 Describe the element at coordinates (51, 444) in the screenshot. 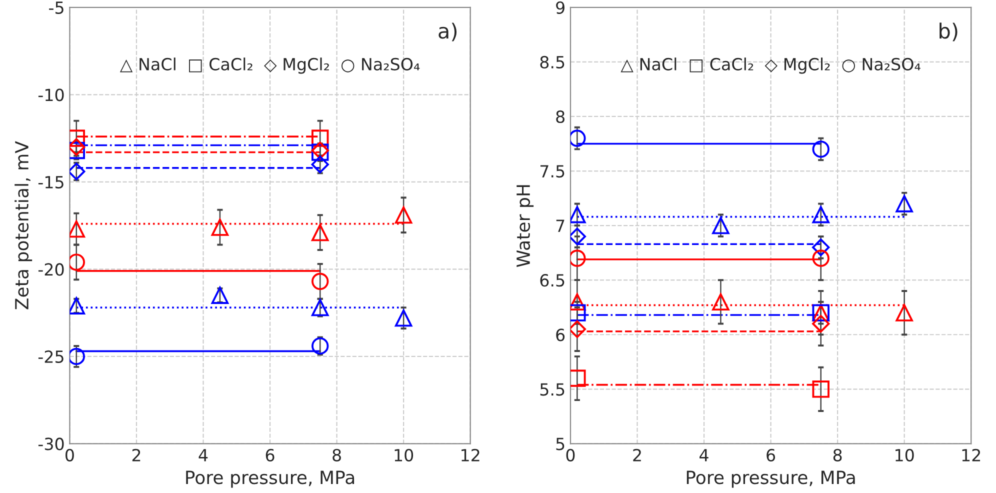

I see `y-tick-label: -30` at that location.